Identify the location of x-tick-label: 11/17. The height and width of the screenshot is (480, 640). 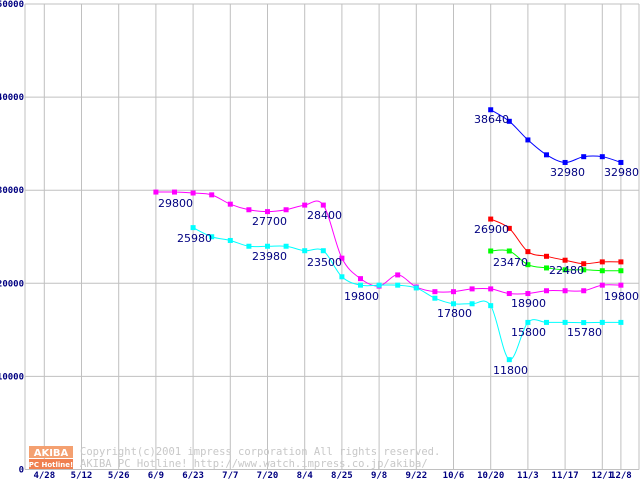
(565, 475).